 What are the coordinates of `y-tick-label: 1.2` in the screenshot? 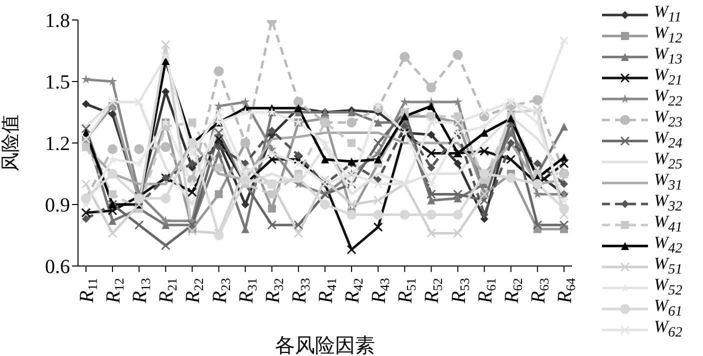 It's located at (57, 144).